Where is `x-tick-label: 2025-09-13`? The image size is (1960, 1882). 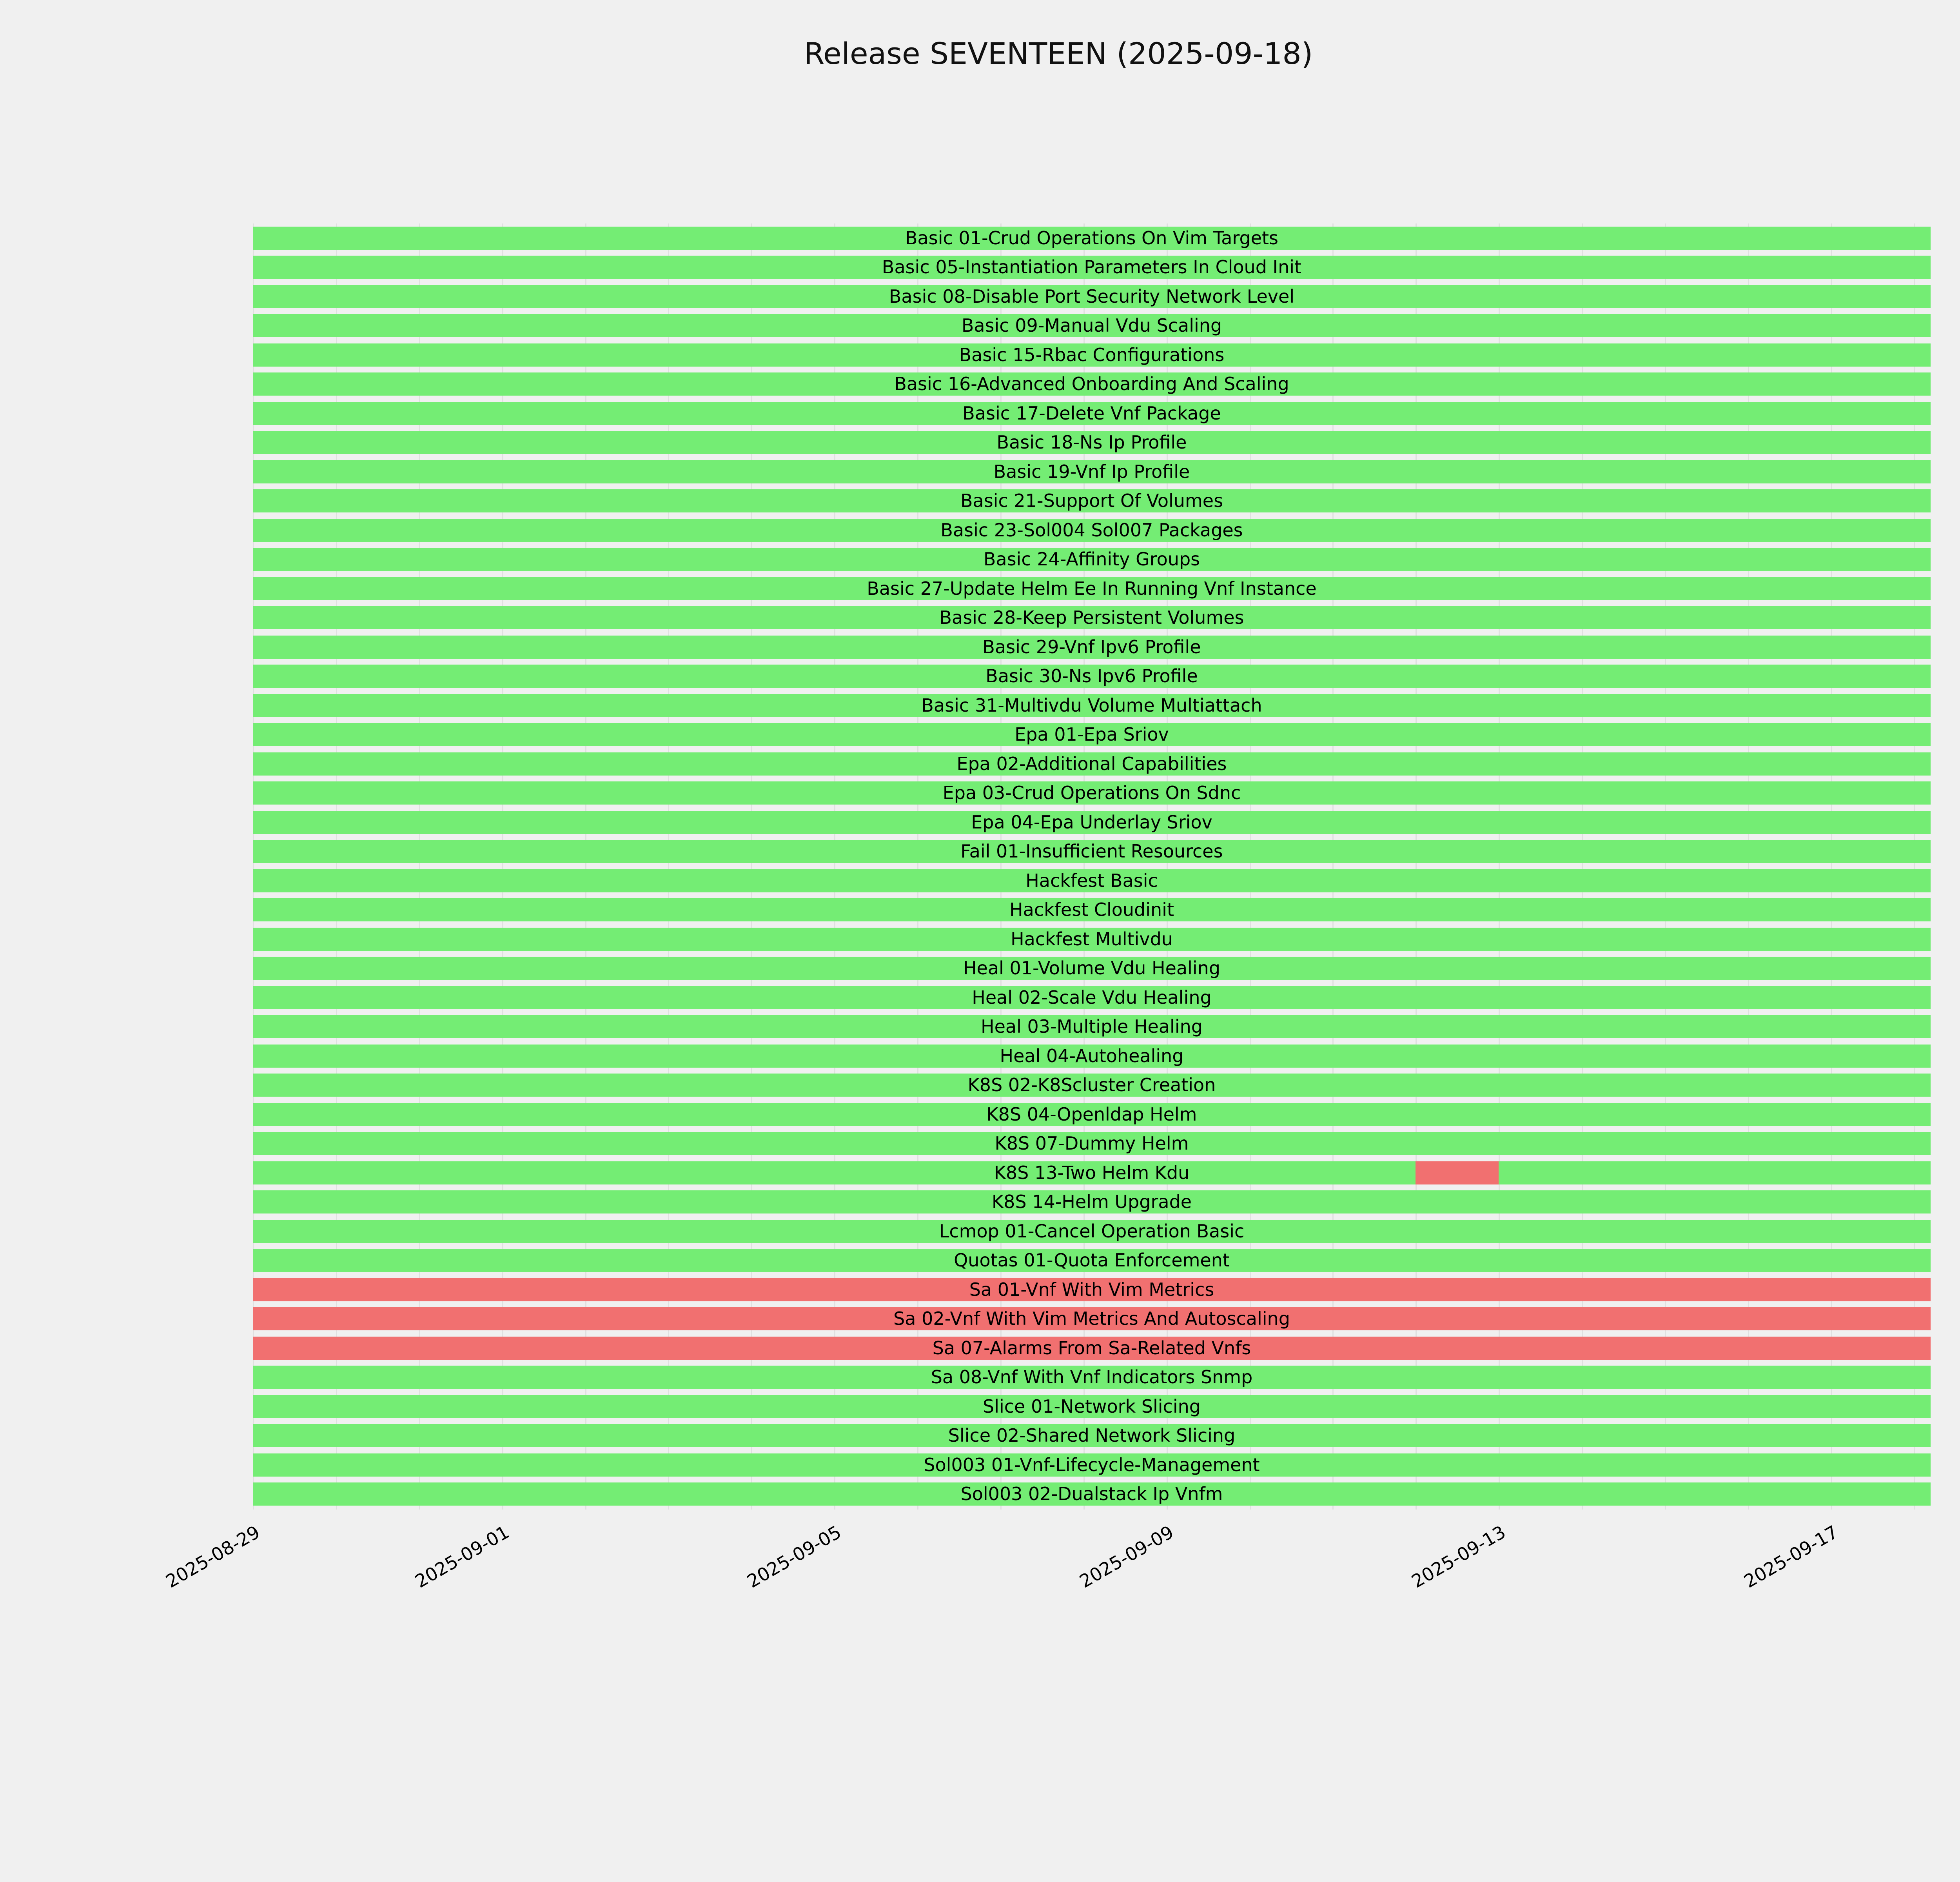 x-tick-label: 2025-09-13 is located at coordinates (1459, 1556).